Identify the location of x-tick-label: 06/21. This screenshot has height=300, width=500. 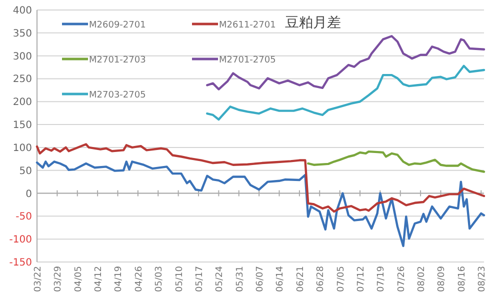
(301, 279).